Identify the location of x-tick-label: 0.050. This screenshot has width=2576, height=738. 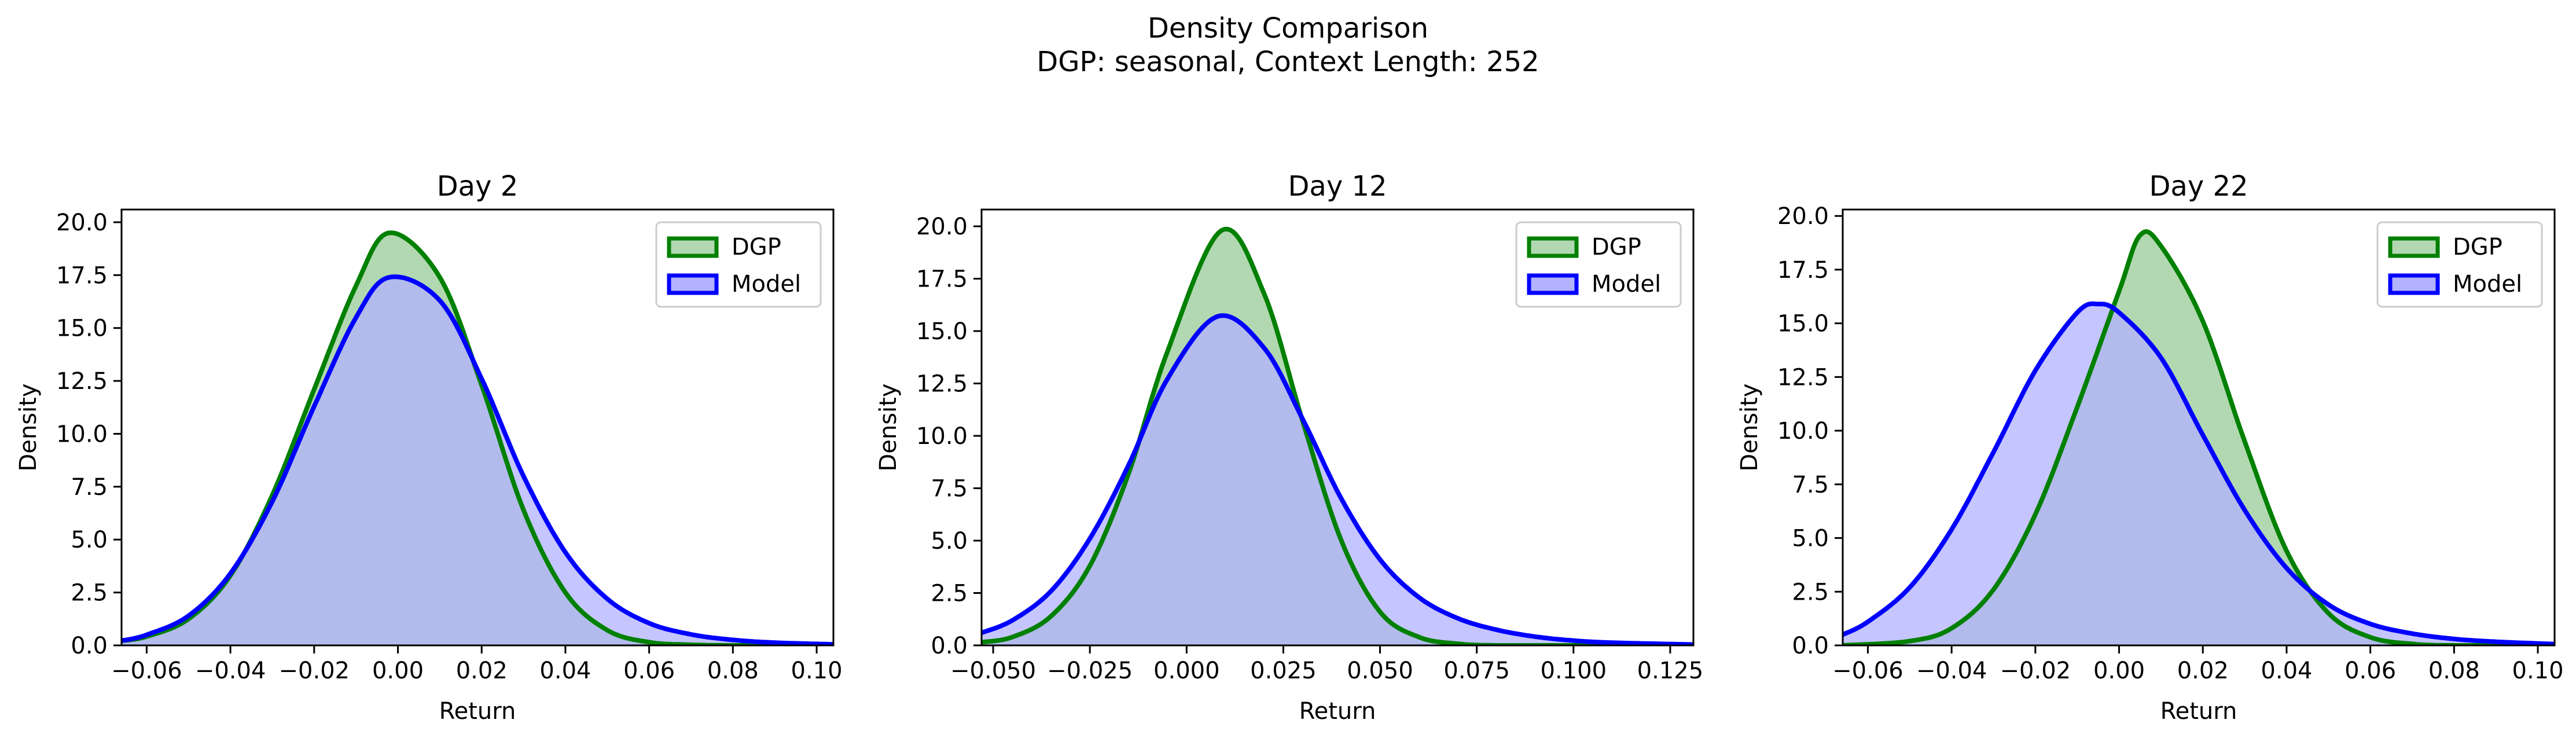
(1380, 671).